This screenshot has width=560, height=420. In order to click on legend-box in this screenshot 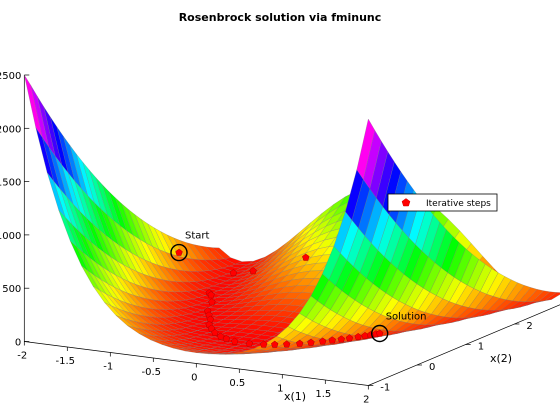, I will do `click(442, 202)`.